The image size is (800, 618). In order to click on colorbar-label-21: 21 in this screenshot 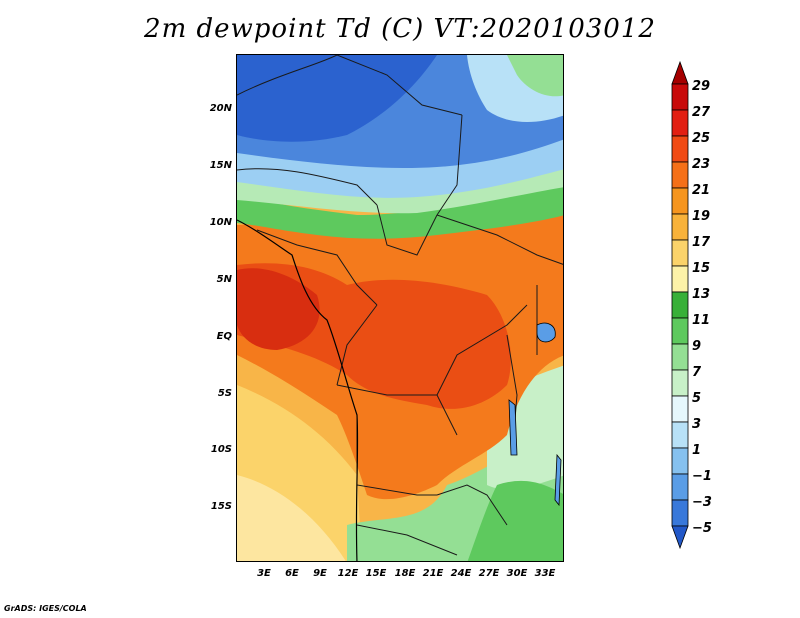, I will do `click(701, 190)`.